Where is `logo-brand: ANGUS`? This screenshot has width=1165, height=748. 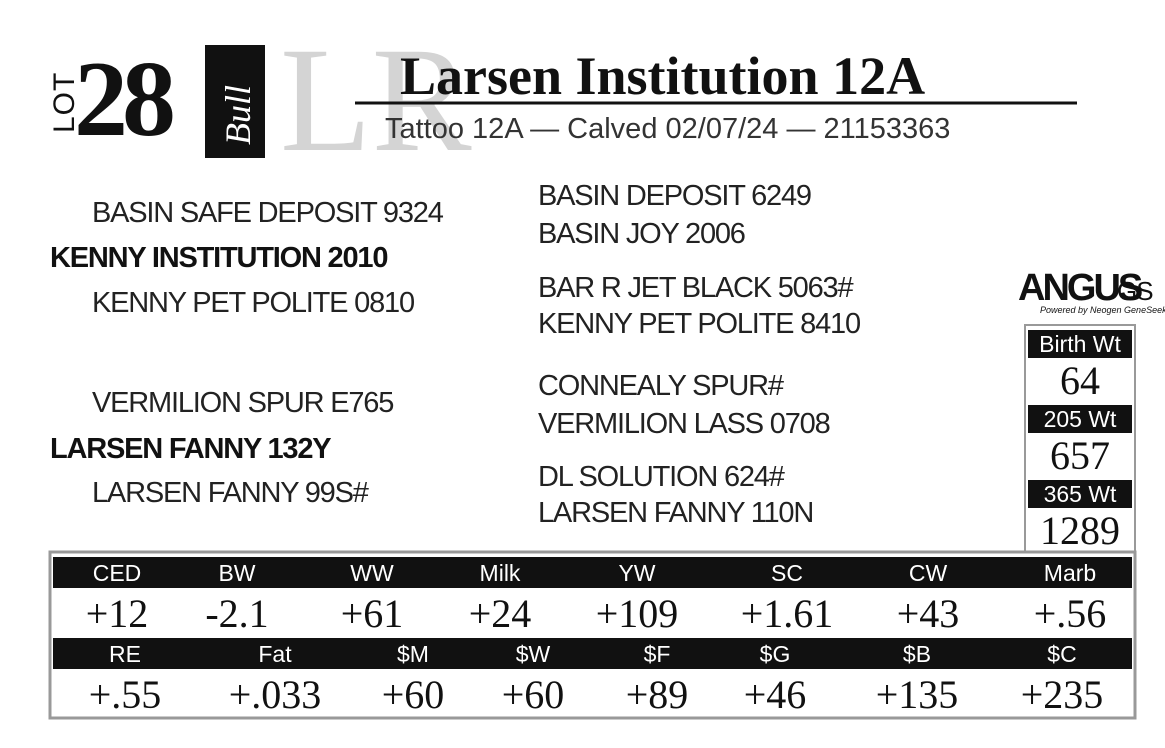
logo-brand: ANGUS is located at coordinates (1080, 288).